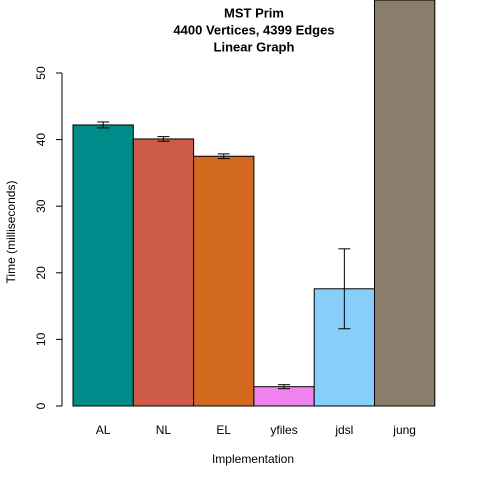 Image resolution: width=480 pixels, height=480 pixels. Describe the element at coordinates (41, 405) in the screenshot. I see `y-tick-label: 0` at that location.